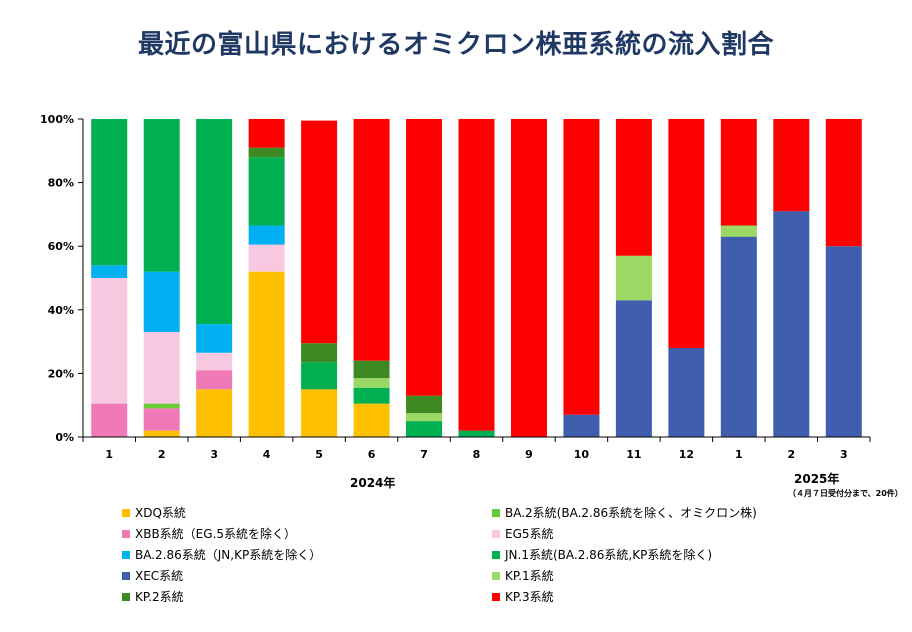 This screenshot has height=632, width=912. I want to click on x-tick-label: 11, so click(633, 454).